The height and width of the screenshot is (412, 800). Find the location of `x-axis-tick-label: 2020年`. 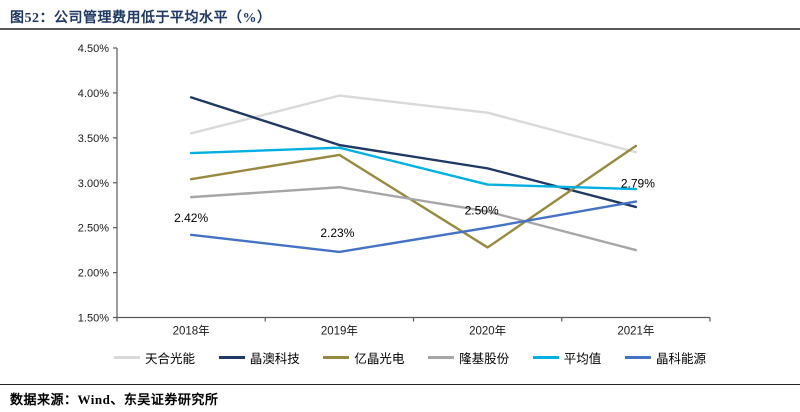

x-axis-tick-label: 2020年 is located at coordinates (487, 331).